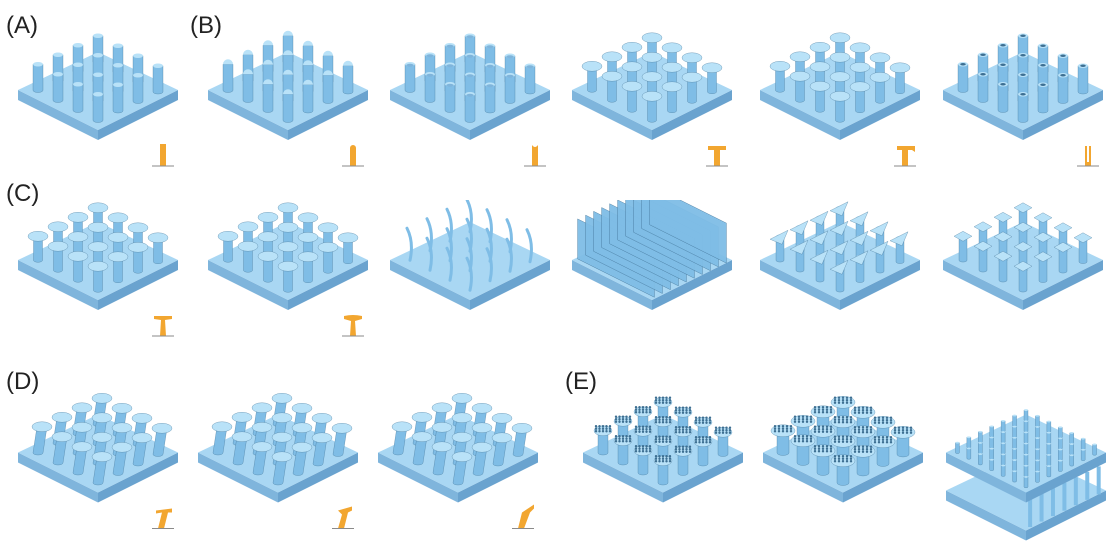 The height and width of the screenshot is (550, 1118). Describe the element at coordinates (819, 218) in the screenshot. I see `triangle-cap` at that location.